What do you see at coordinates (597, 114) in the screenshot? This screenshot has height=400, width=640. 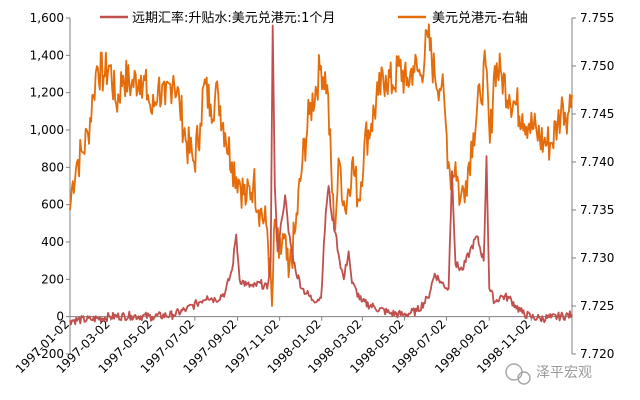 I see `y-right-tick-label: 7.745` at bounding box center [597, 114].